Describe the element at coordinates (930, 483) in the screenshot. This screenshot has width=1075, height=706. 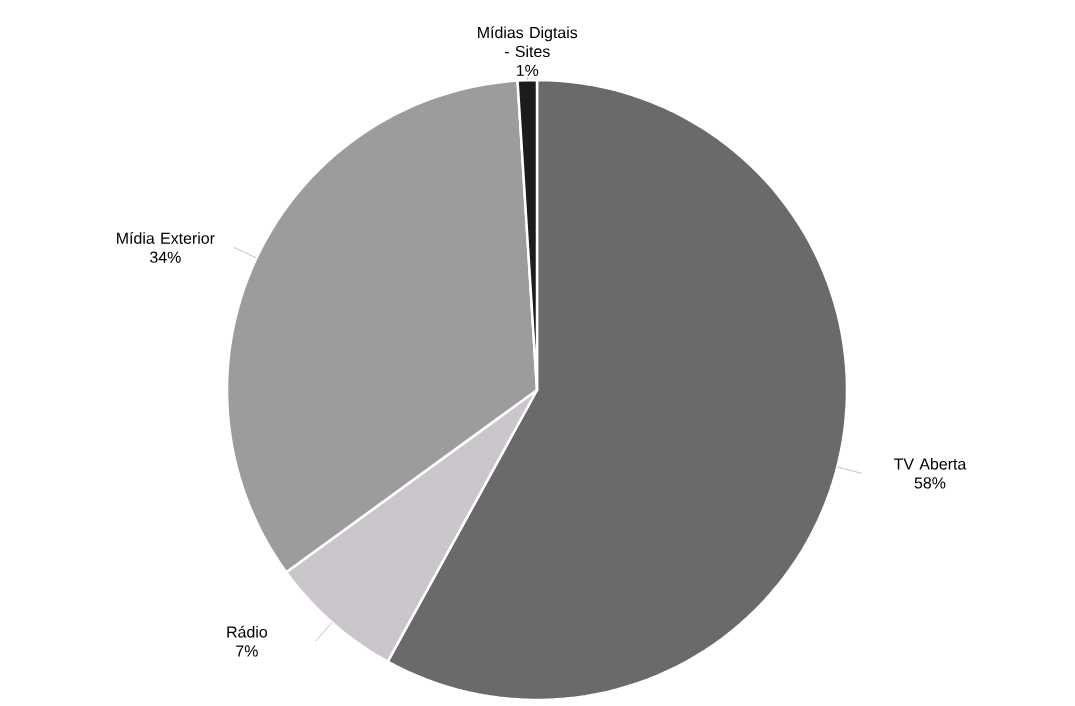
I see `data-label: 58%` at that location.